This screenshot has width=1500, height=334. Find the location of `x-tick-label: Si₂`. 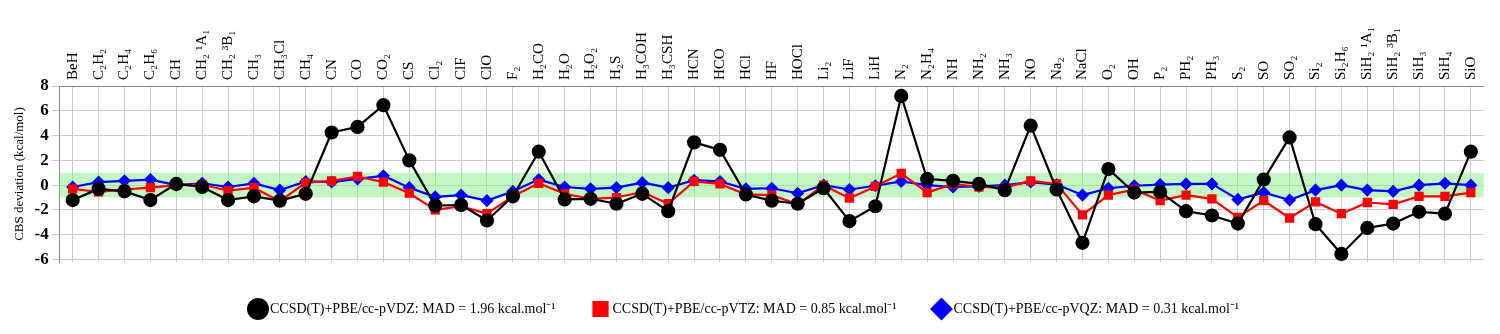

x-tick-label: Si₂ is located at coordinates (1314, 71).